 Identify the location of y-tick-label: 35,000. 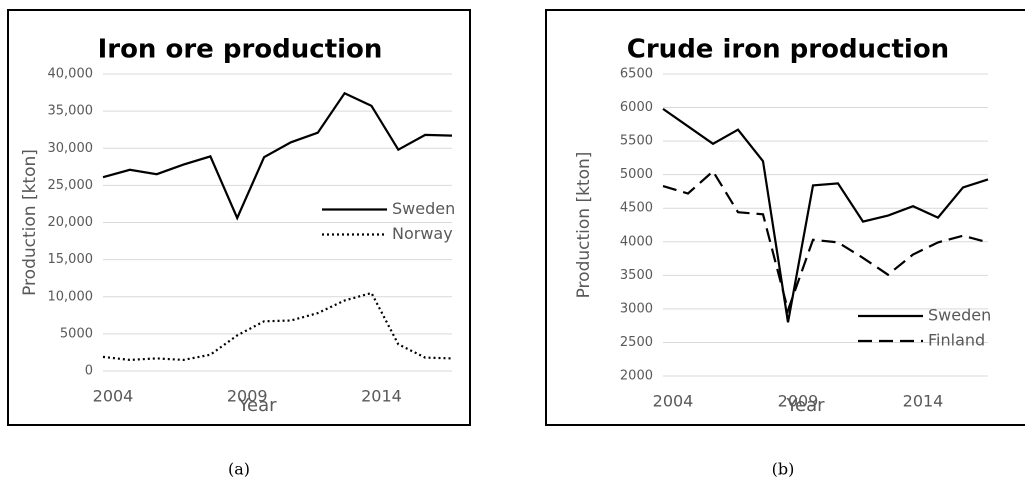
(71, 111).